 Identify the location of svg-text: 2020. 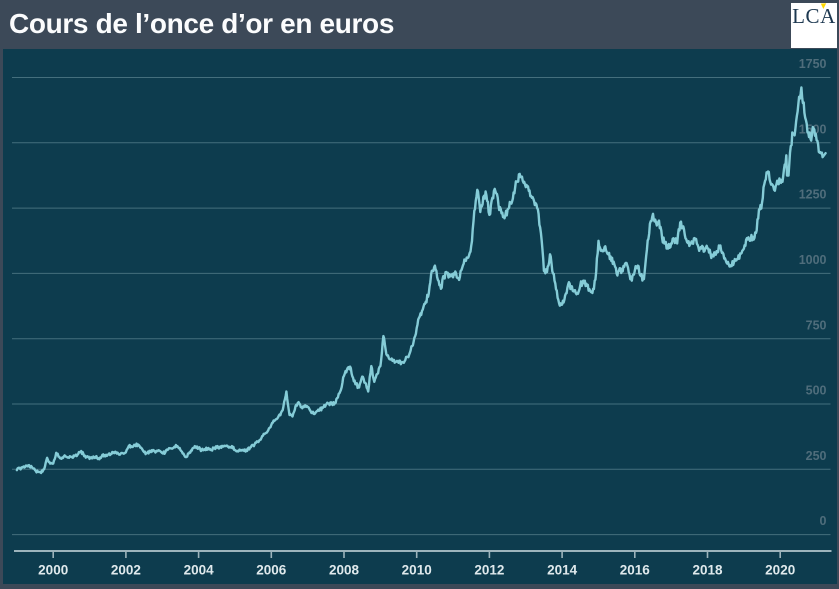
(780, 570).